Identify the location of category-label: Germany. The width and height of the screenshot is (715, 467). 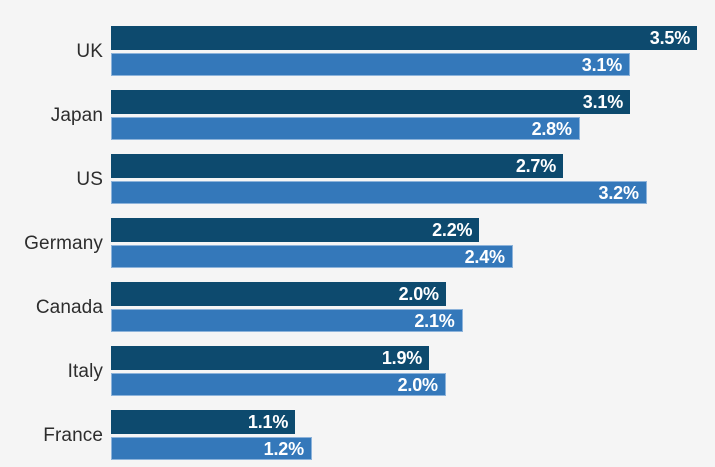
(63, 243).